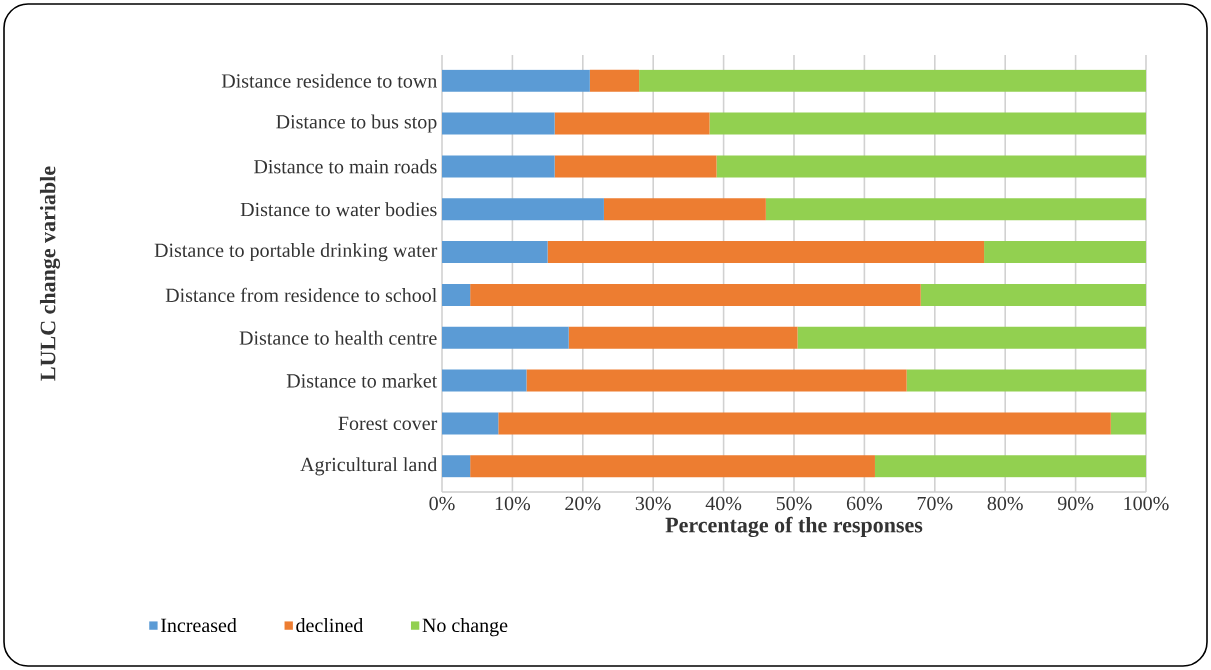 Image resolution: width=1211 pixels, height=670 pixels. What do you see at coordinates (198, 625) in the screenshot?
I see `legend-label: Increased` at bounding box center [198, 625].